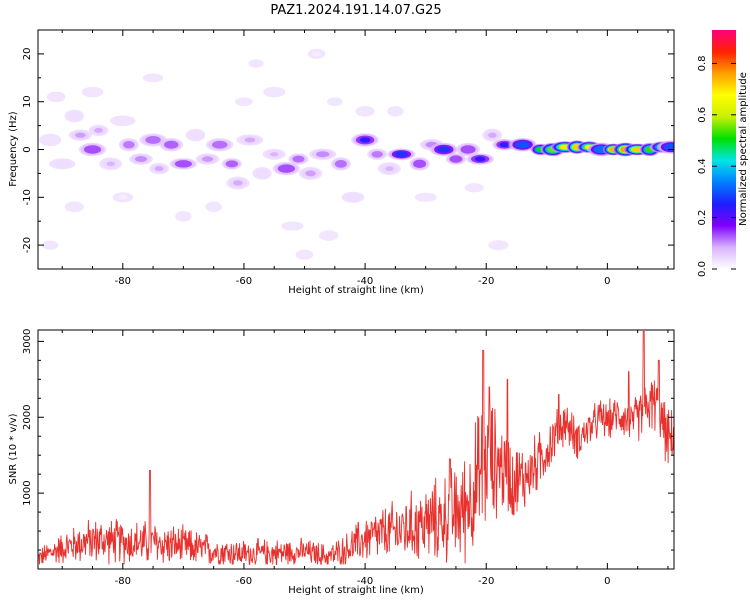 This screenshot has width=750, height=600. I want to click on colorbar-label: Normalized spectral amplitude, so click(743, 149).